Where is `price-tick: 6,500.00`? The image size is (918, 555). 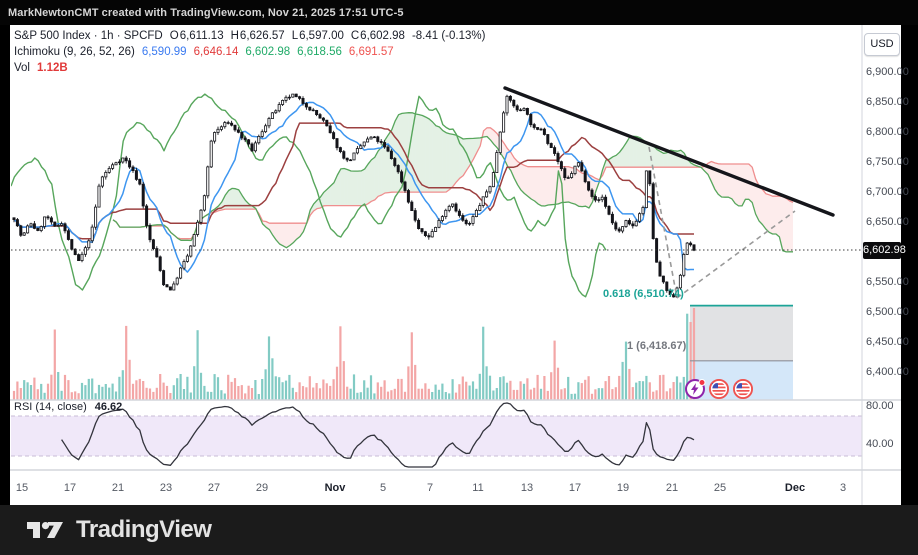 price-tick: 6,500.00 is located at coordinates (887, 312).